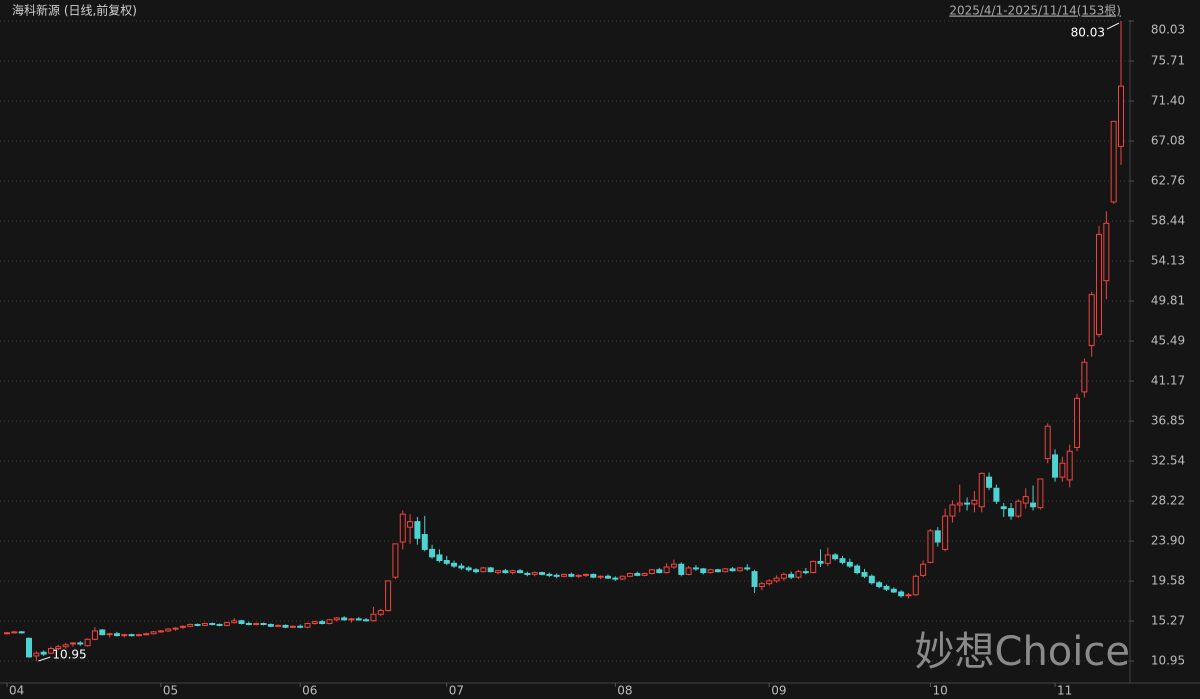 The image size is (1200, 699). What do you see at coordinates (170, 691) in the screenshot?
I see `x-tick-label: 05` at bounding box center [170, 691].